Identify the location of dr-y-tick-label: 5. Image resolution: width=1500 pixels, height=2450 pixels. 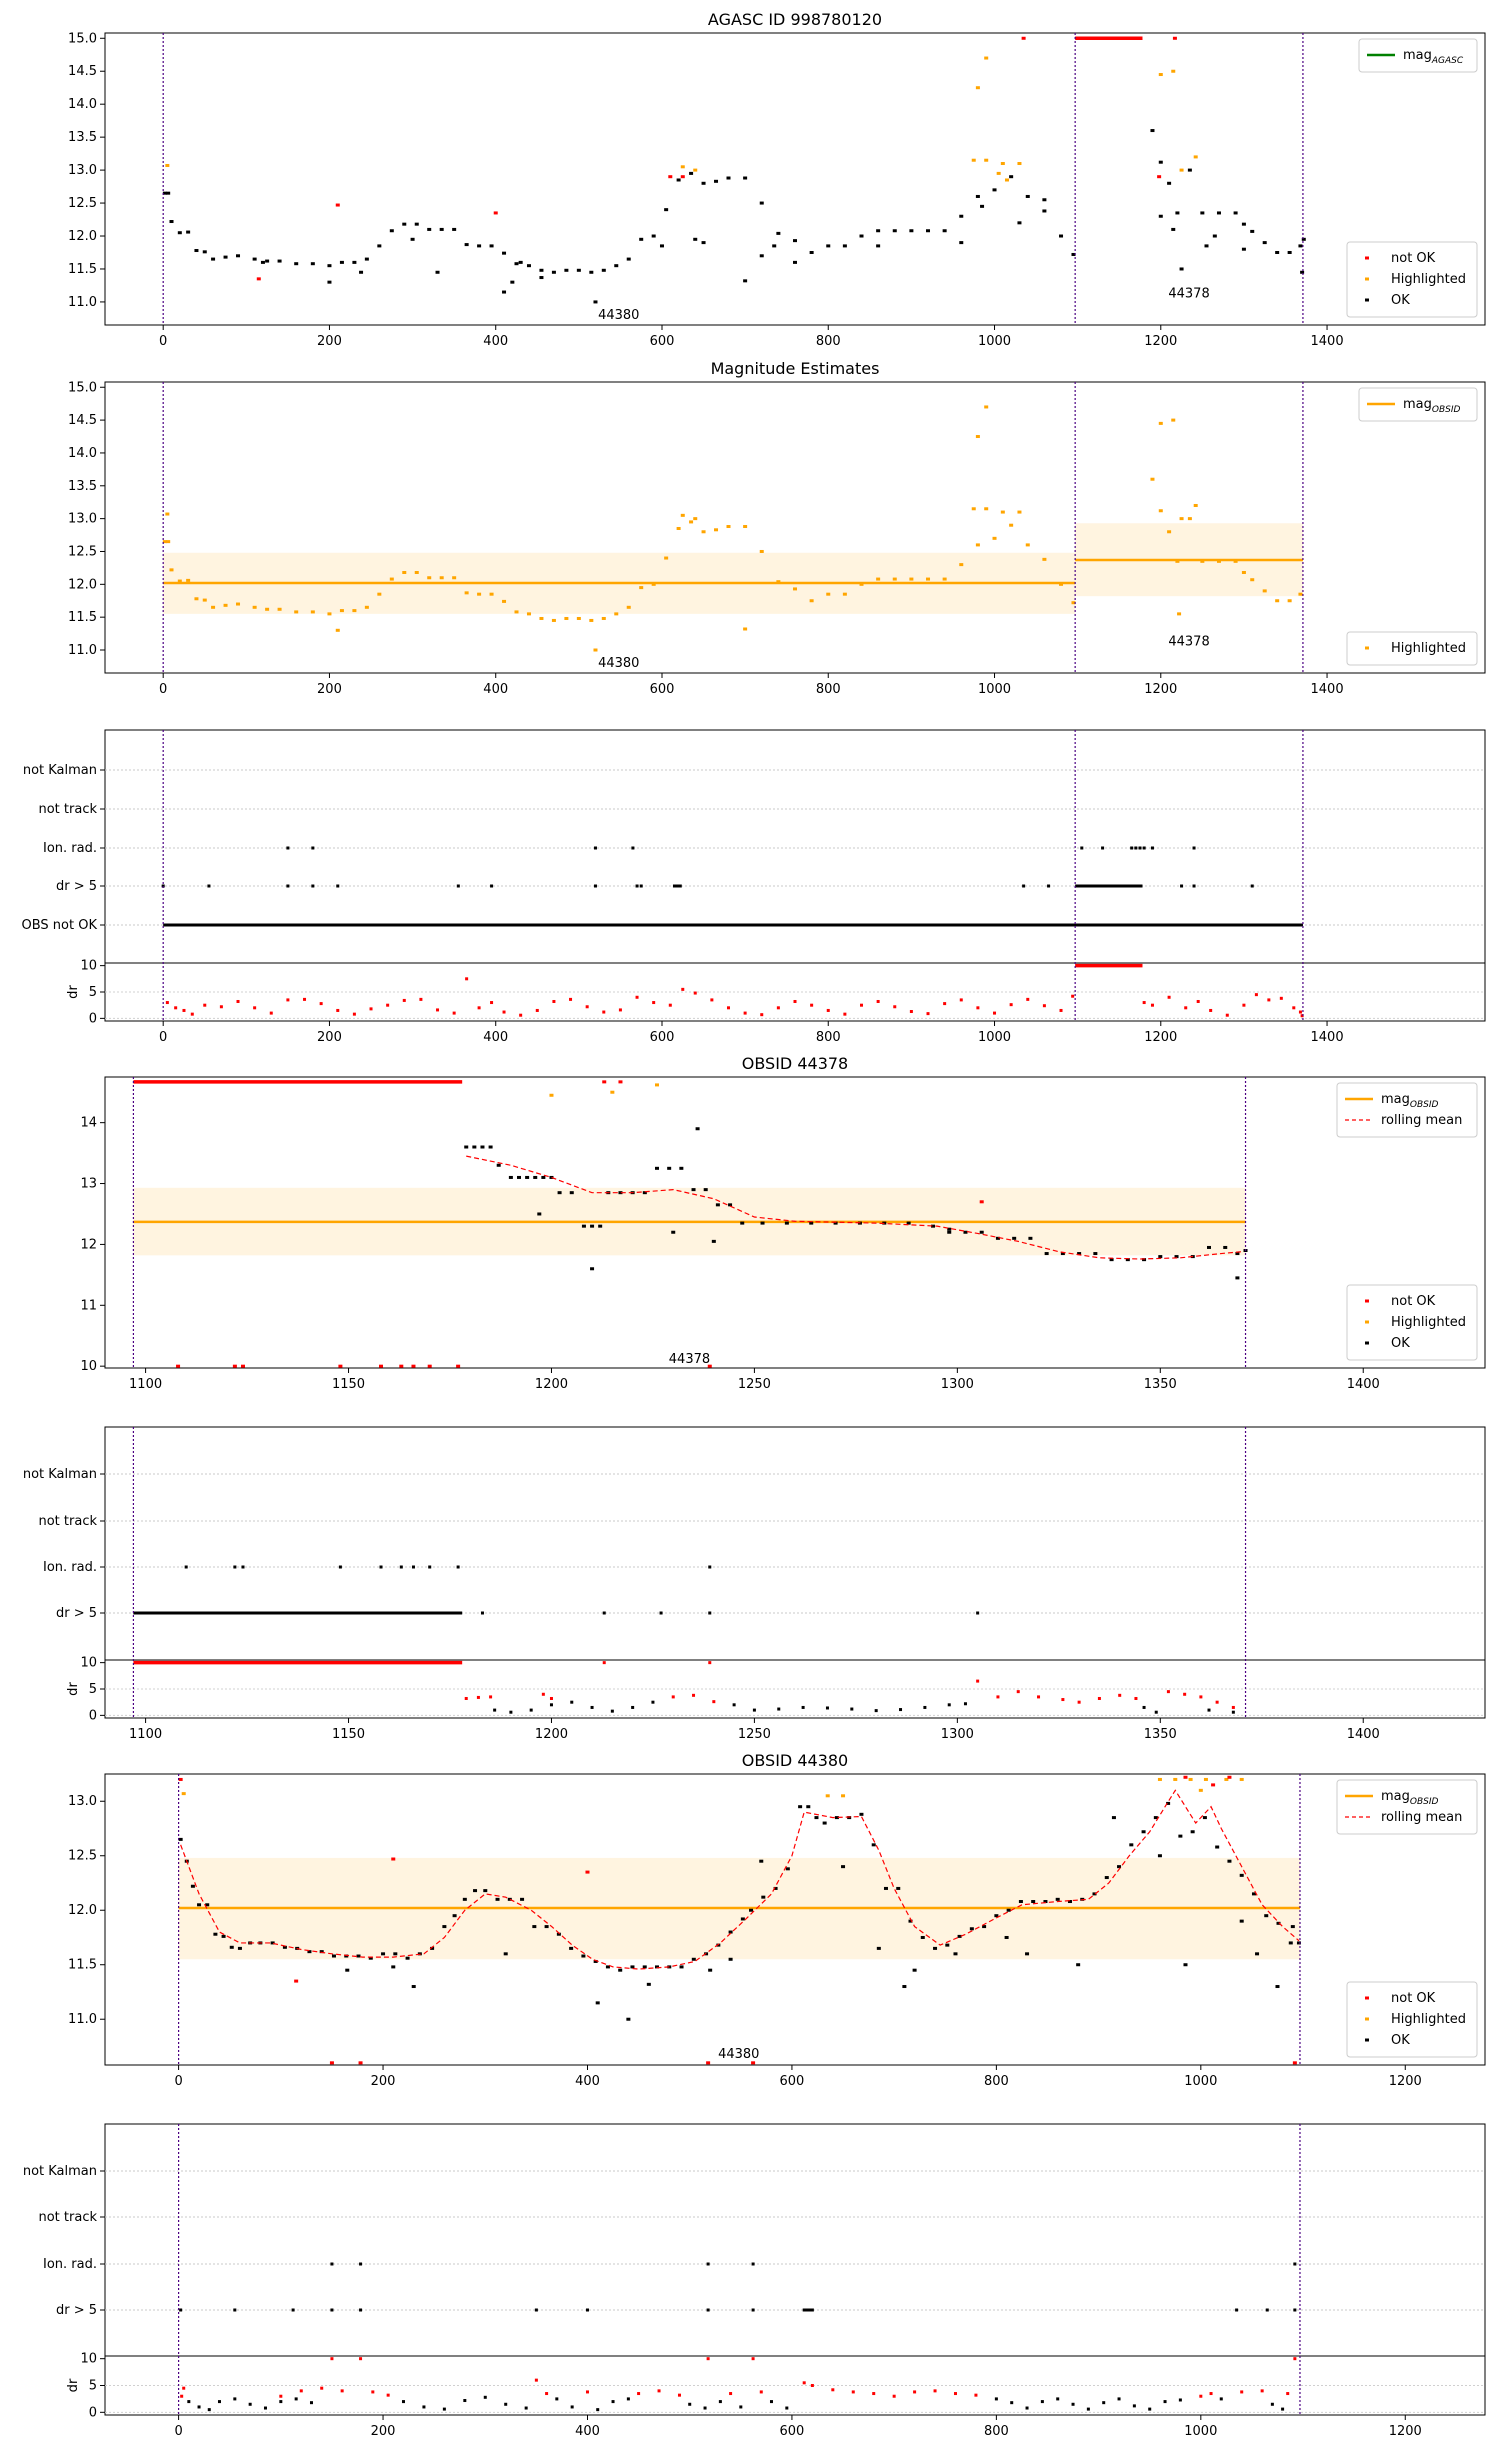
(93, 2386).